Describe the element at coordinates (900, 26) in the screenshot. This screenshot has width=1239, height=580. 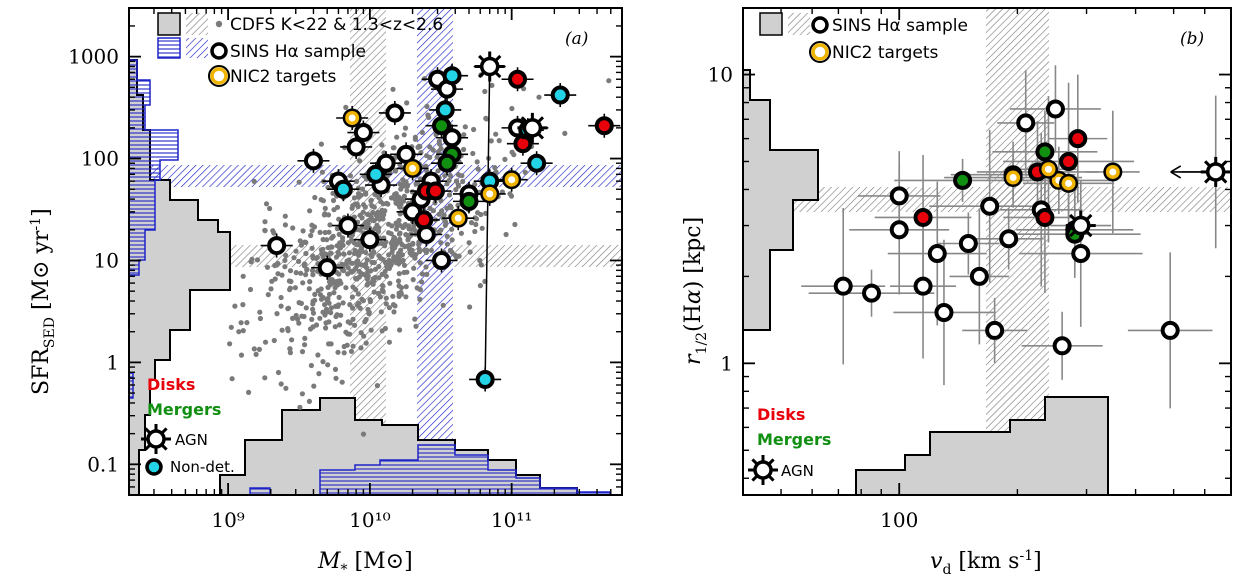
I see `legend-sins-b: SINS Hα sample` at that location.